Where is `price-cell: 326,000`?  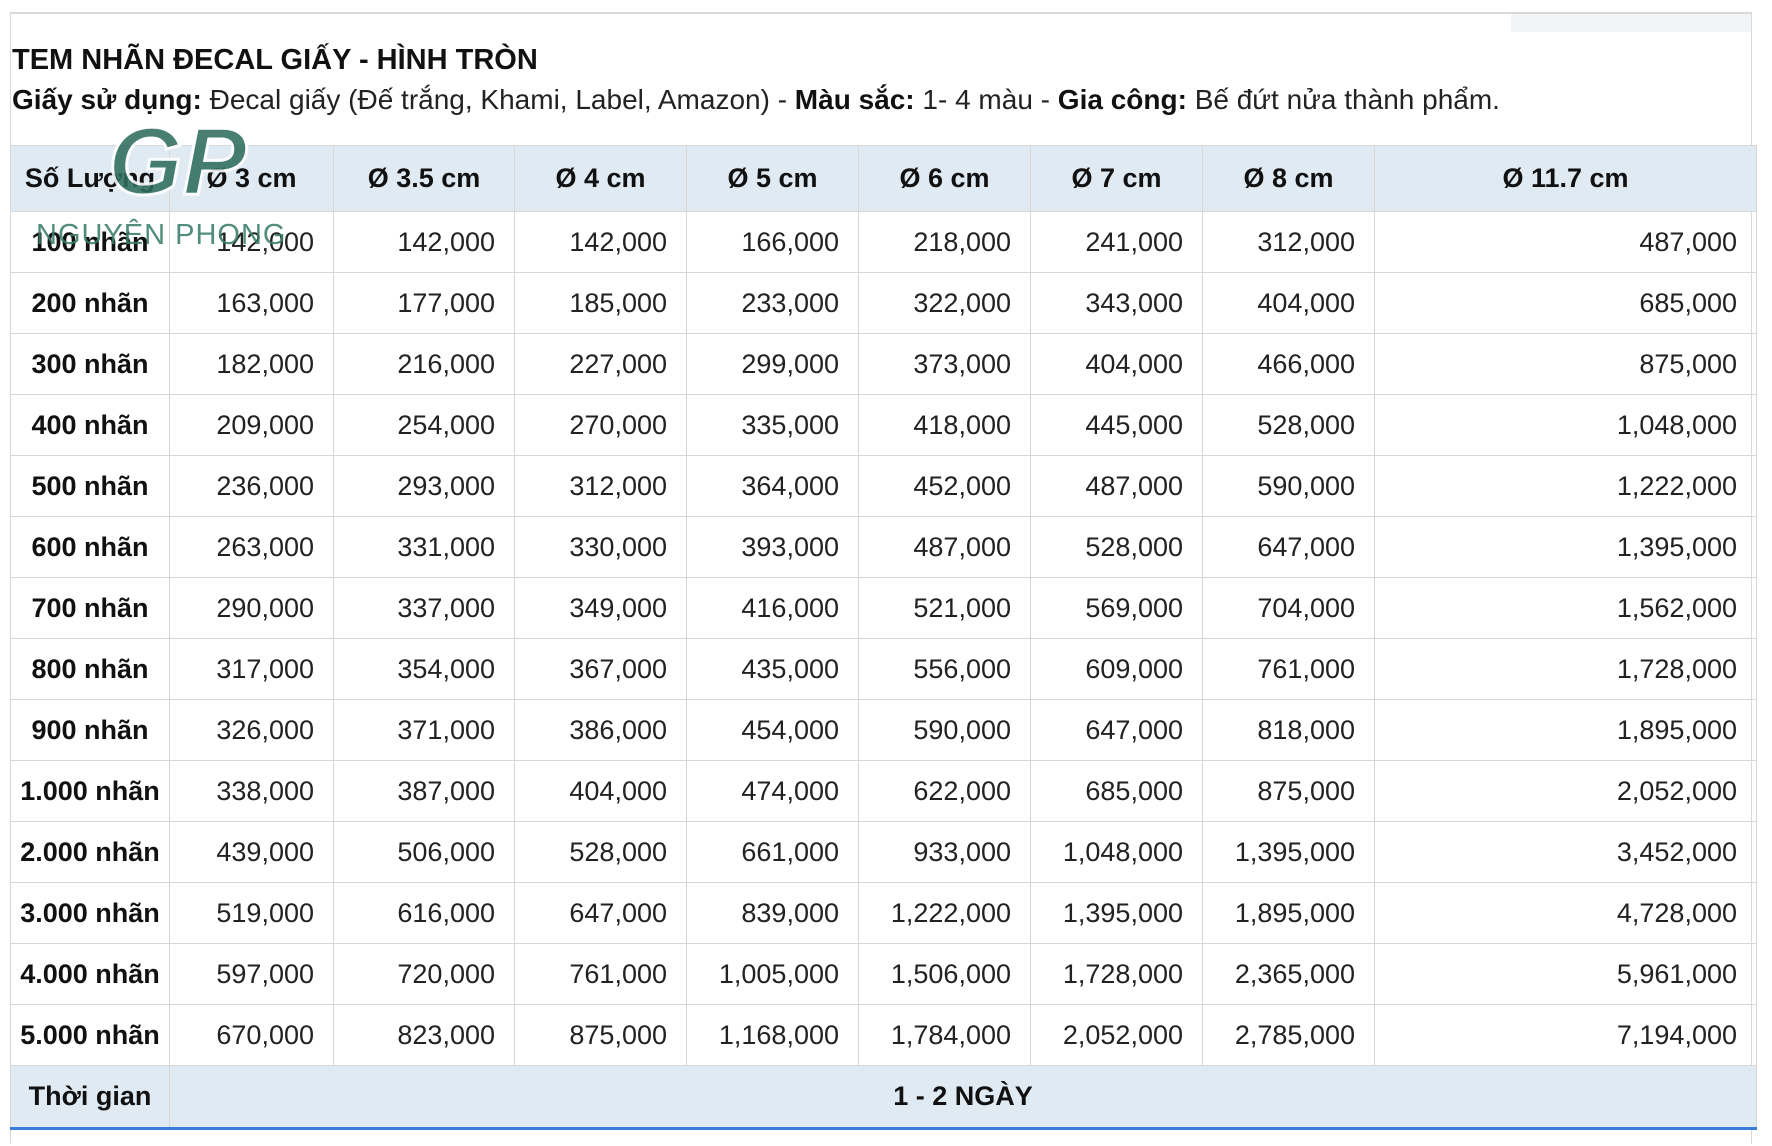 price-cell: 326,000 is located at coordinates (251, 730).